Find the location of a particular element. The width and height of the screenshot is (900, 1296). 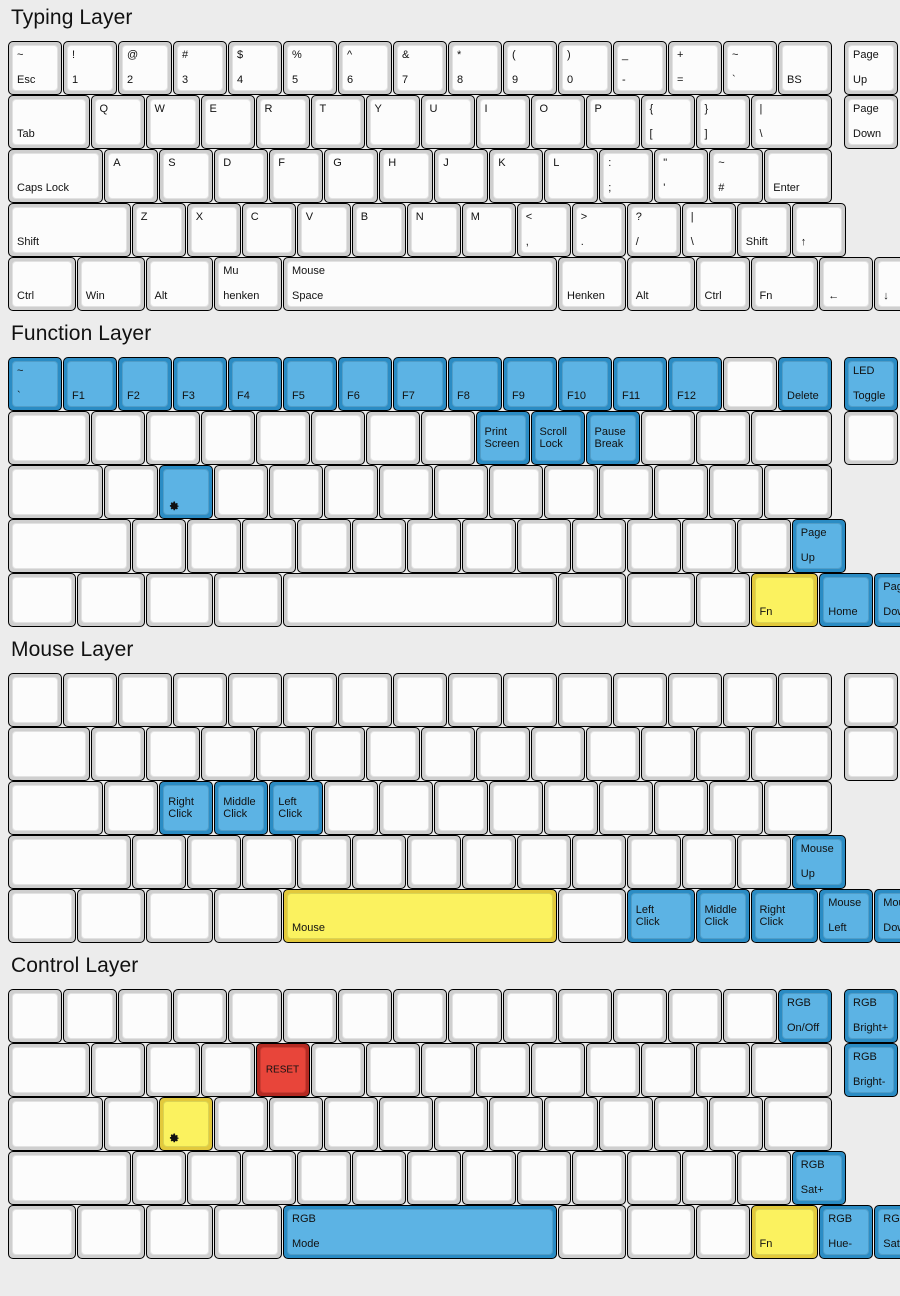

key-4: $4 is located at coordinates (255, 68).